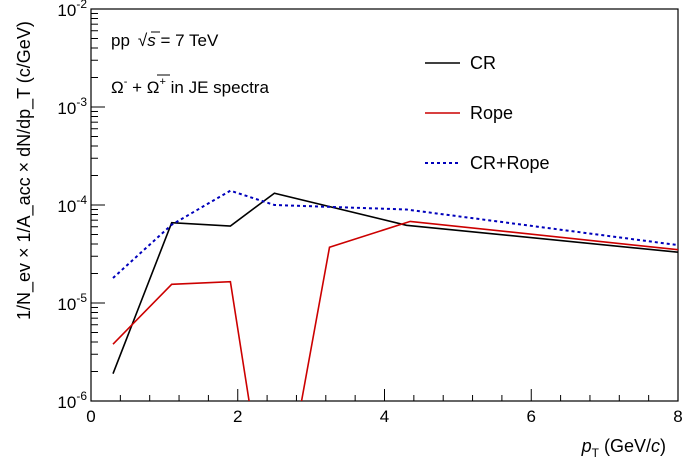  Describe the element at coordinates (162, 82) in the screenshot. I see `annotation-plus-sup: +` at that location.